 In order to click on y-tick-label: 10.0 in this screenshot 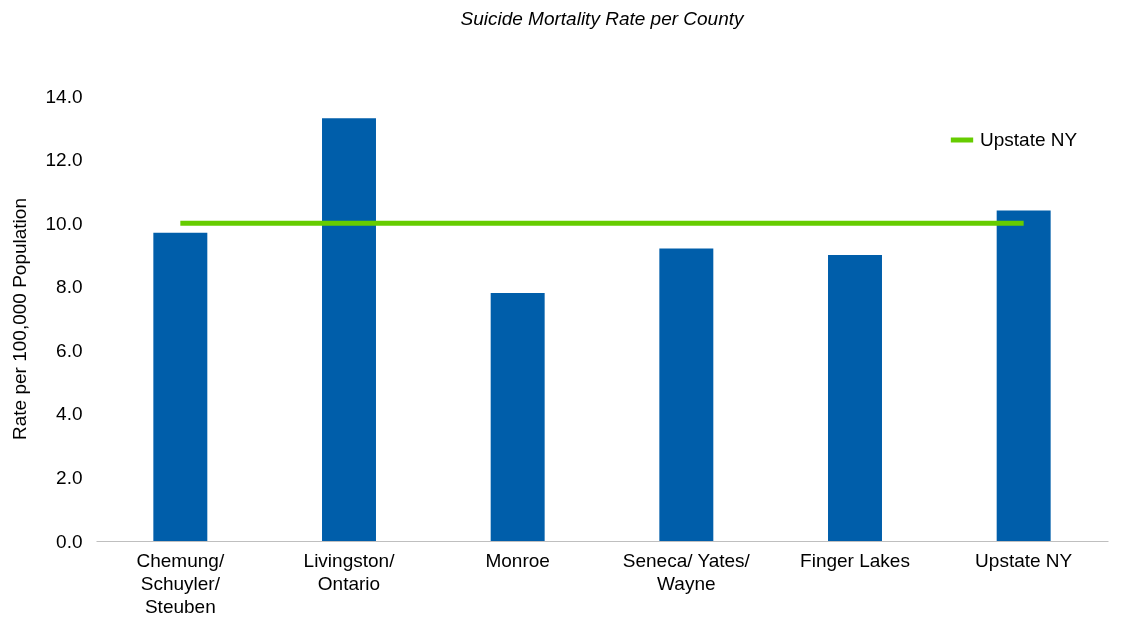, I will do `click(64, 223)`.